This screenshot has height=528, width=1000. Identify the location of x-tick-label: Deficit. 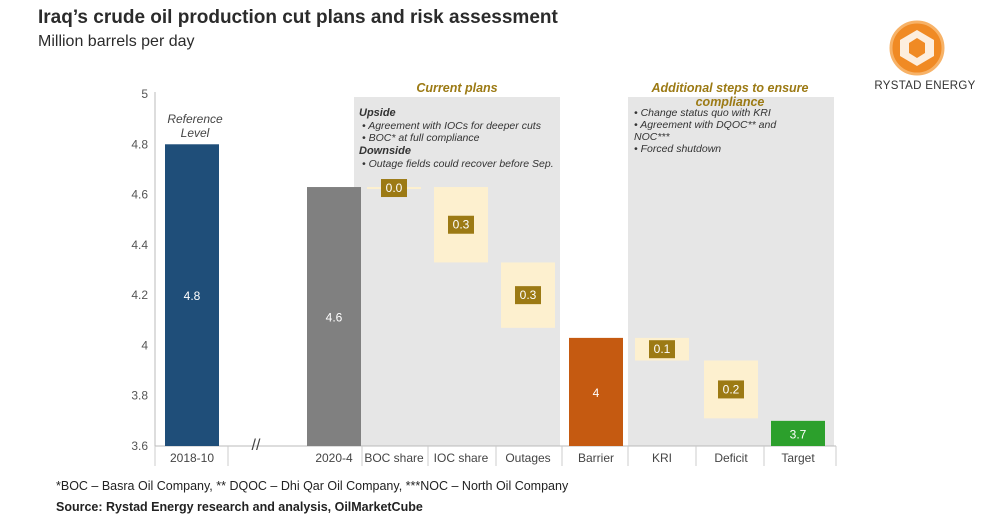
(731, 458).